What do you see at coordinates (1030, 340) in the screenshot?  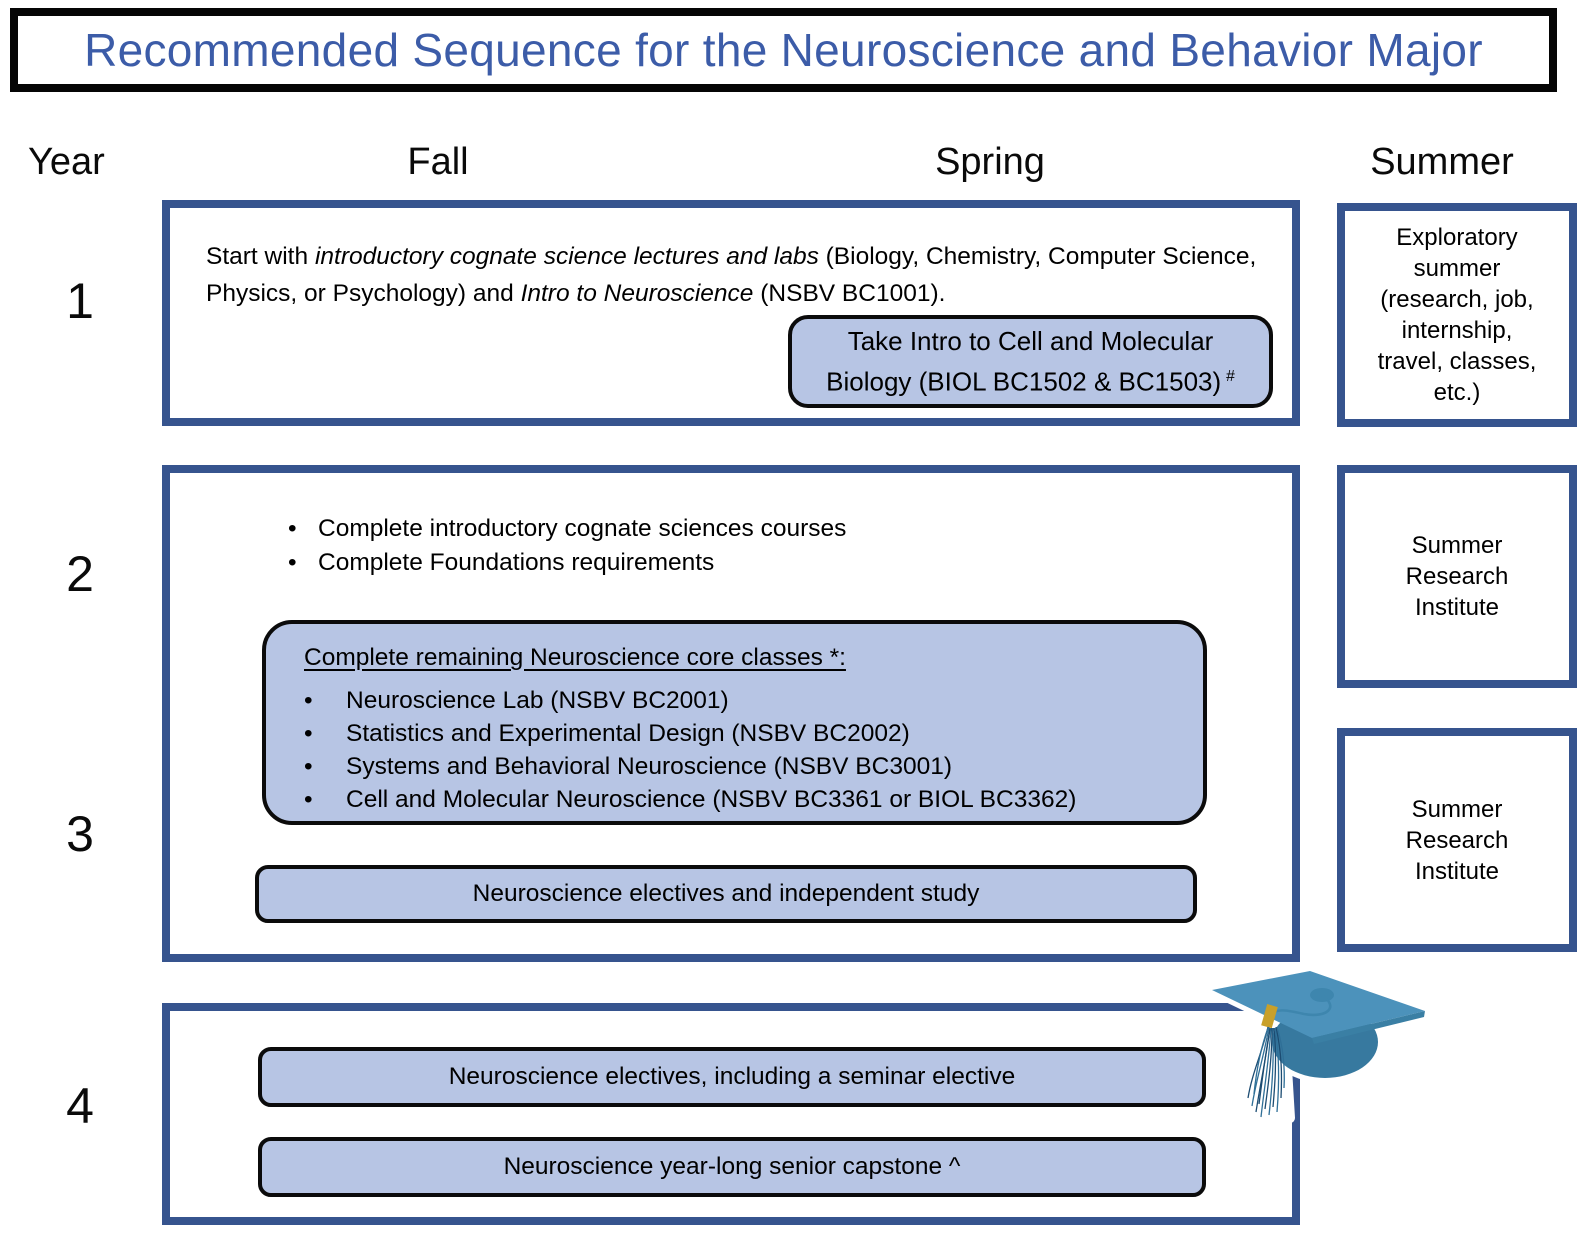 I see `cell-bio-line1: Take Intro to Cell and Molecular` at bounding box center [1030, 340].